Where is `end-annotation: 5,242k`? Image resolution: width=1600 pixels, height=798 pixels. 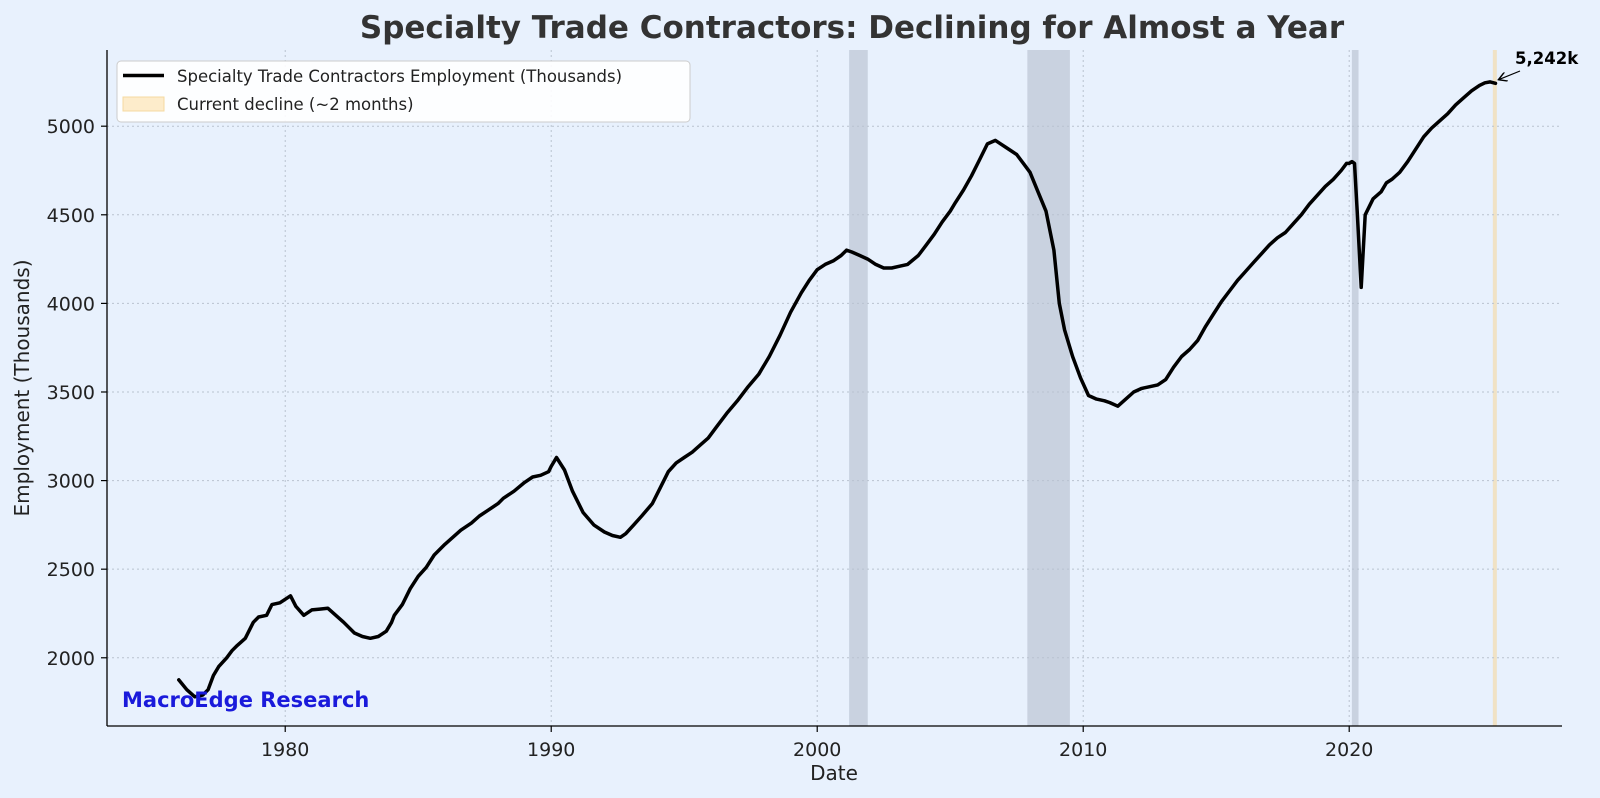
end-annotation: 5,242k is located at coordinates (1539, 64).